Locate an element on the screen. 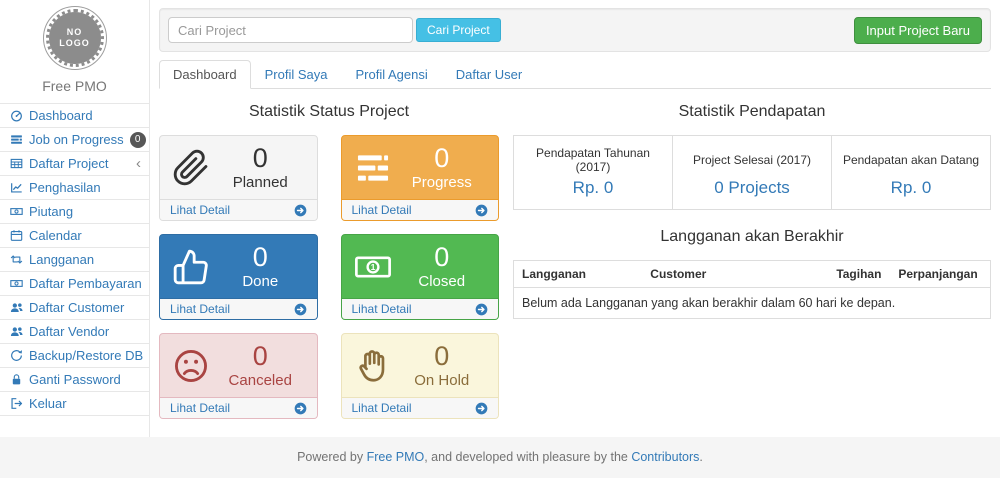 The height and width of the screenshot is (478, 1000). sidebar-item-ganti-password: Ganti Password is located at coordinates (74, 380).